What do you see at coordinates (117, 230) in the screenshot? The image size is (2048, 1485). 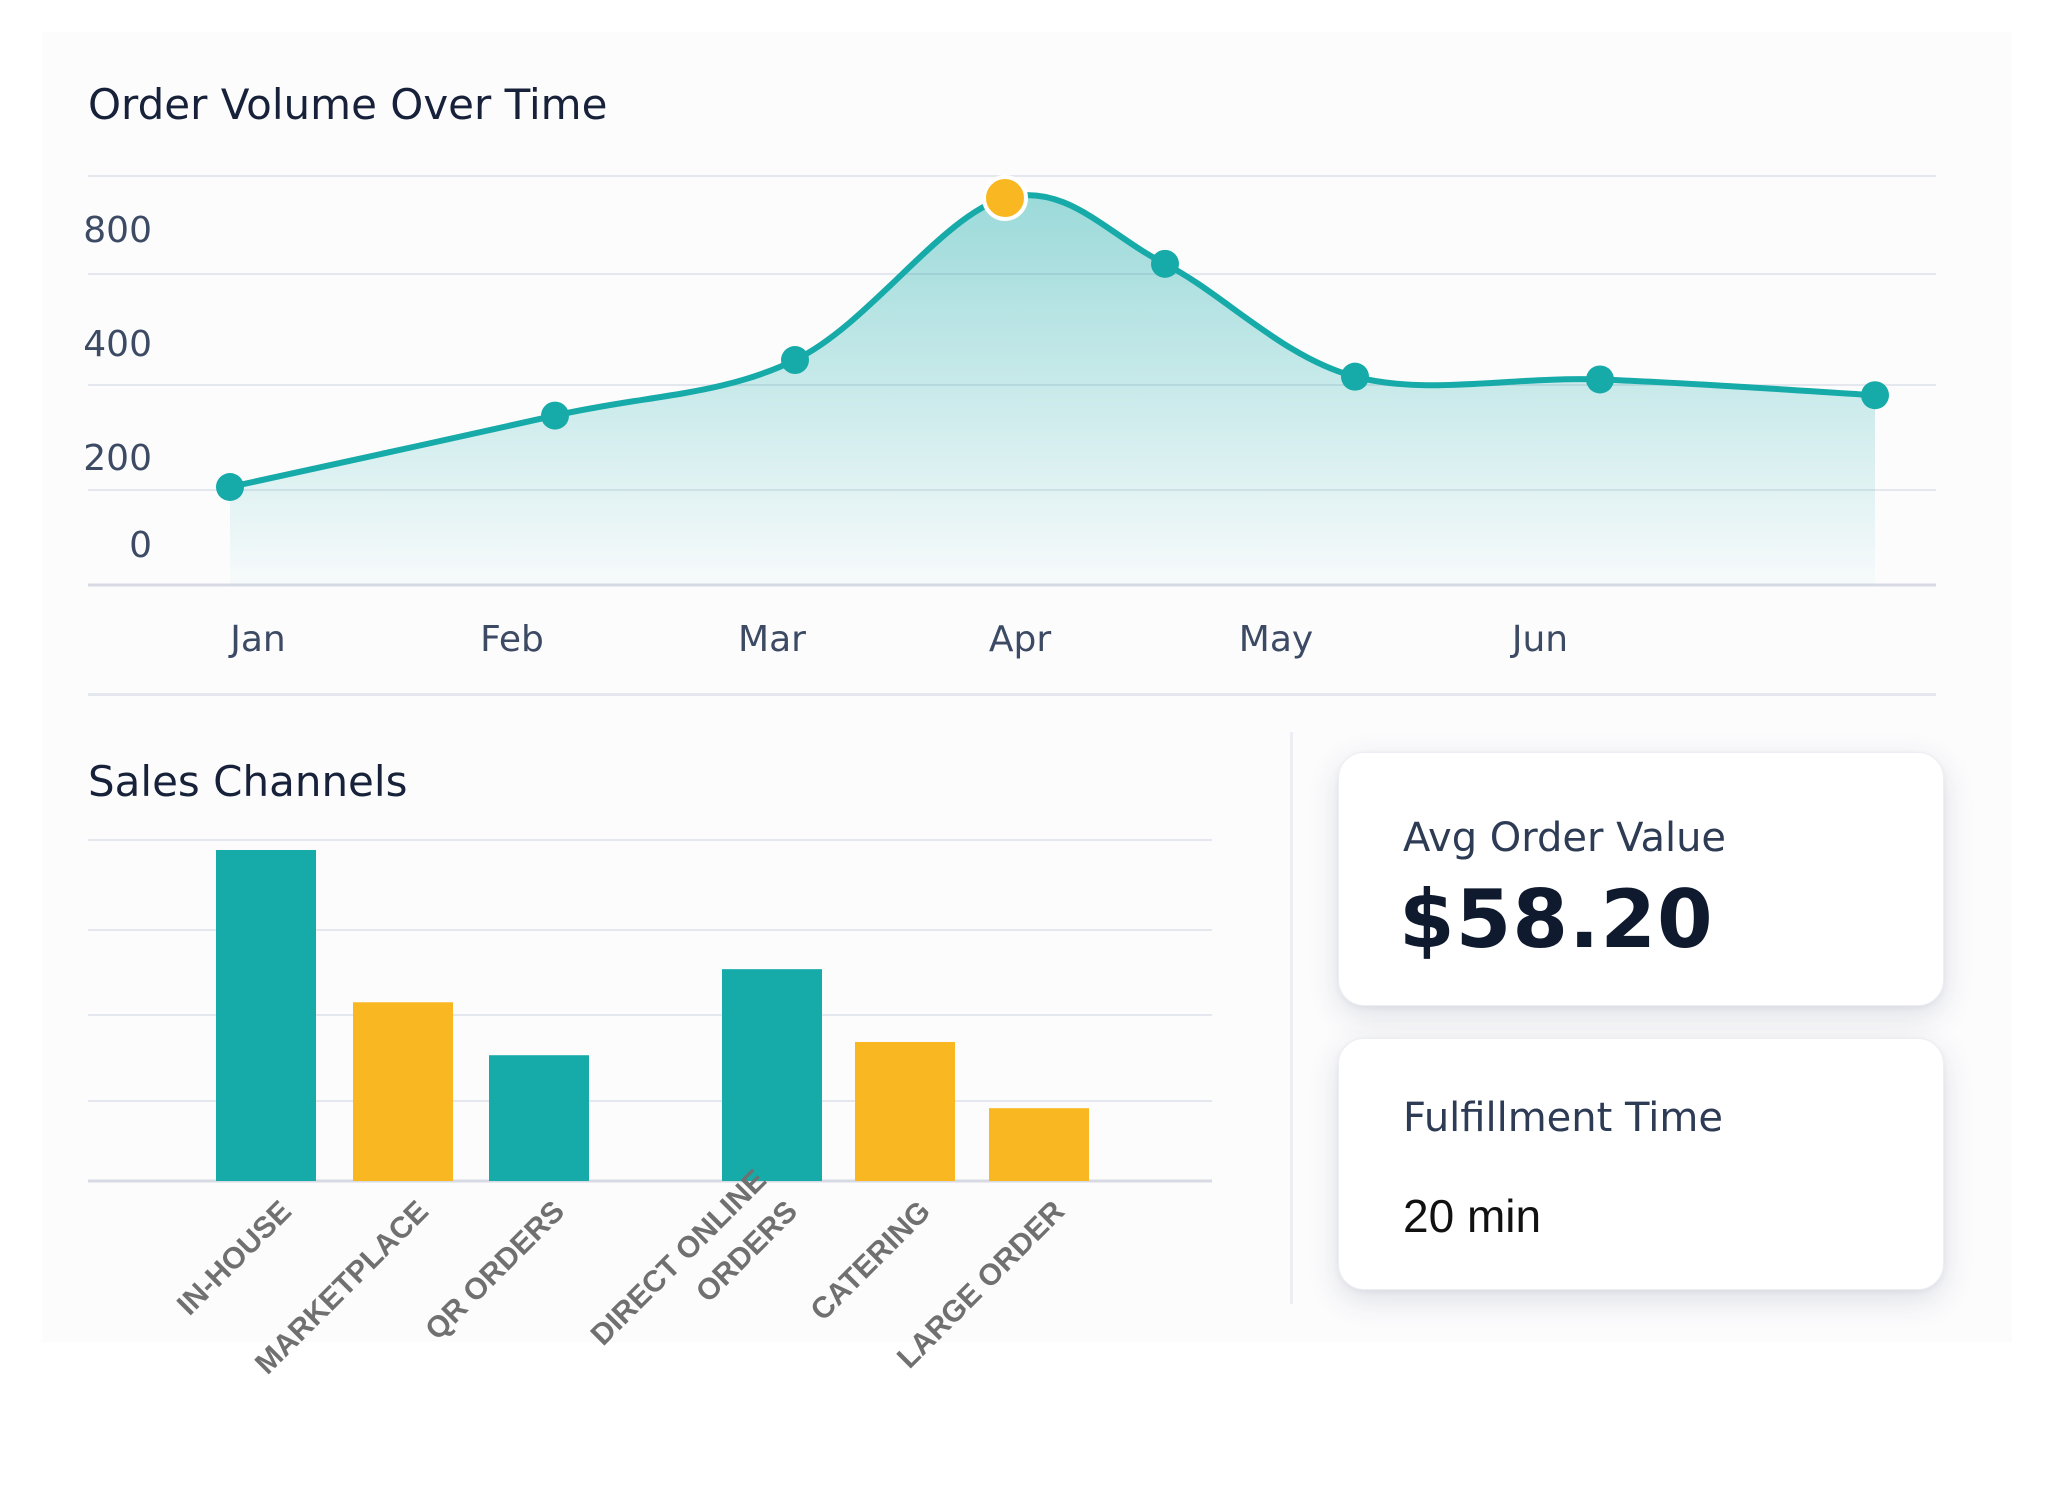 I see `y-tick-label: 800` at bounding box center [117, 230].